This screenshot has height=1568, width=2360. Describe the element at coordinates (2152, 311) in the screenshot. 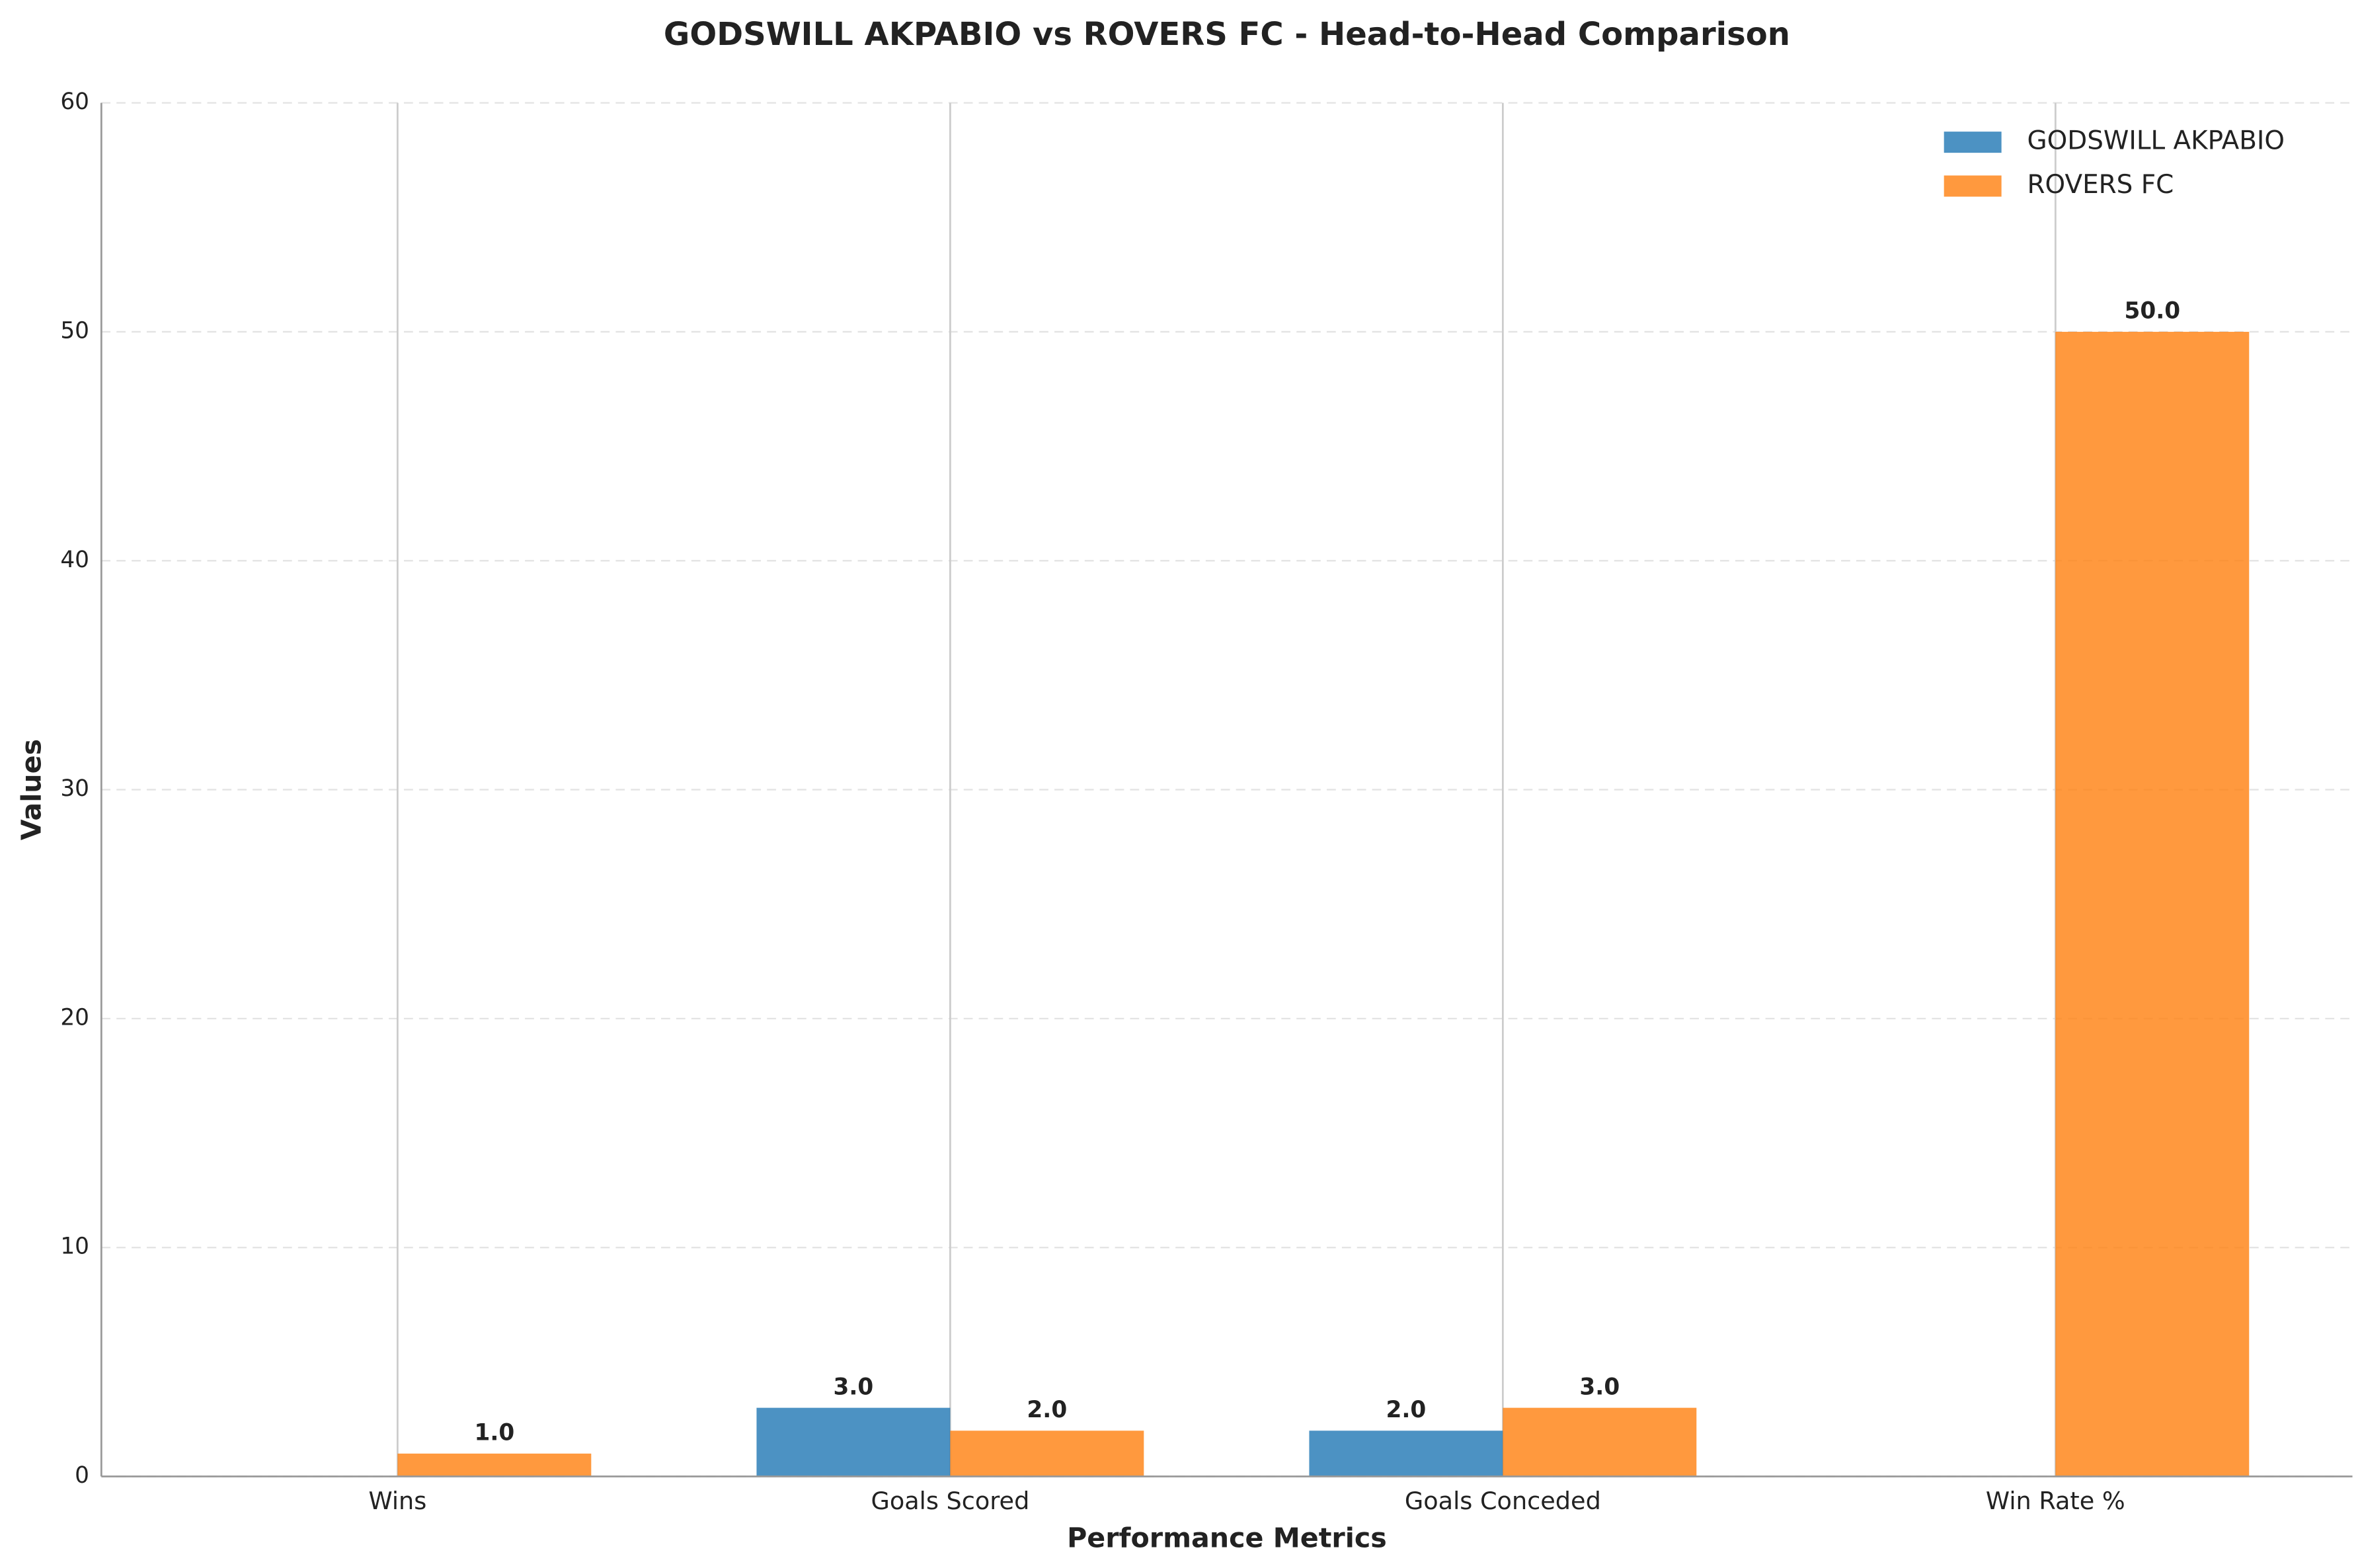

I see `value-label: 50.0` at that location.